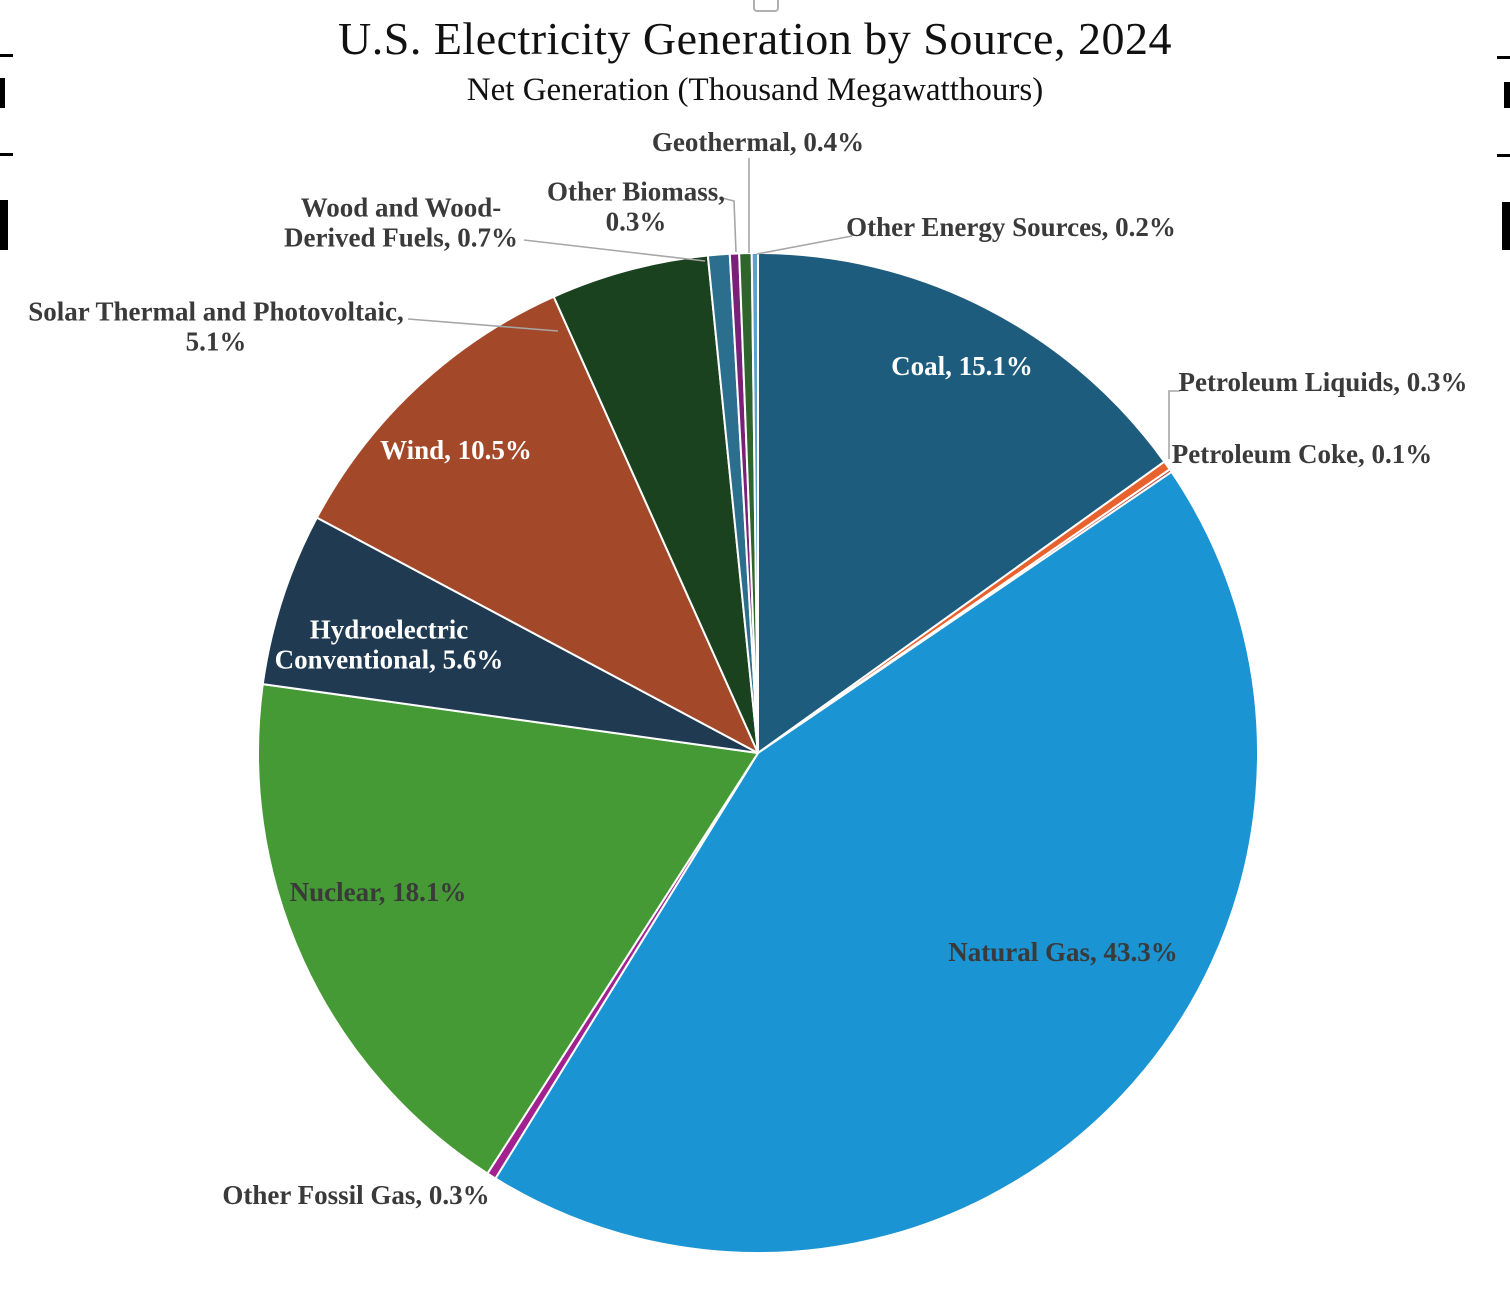  Describe the element at coordinates (1174, 424) in the screenshot. I see `leader-petroleum-liquids` at that location.